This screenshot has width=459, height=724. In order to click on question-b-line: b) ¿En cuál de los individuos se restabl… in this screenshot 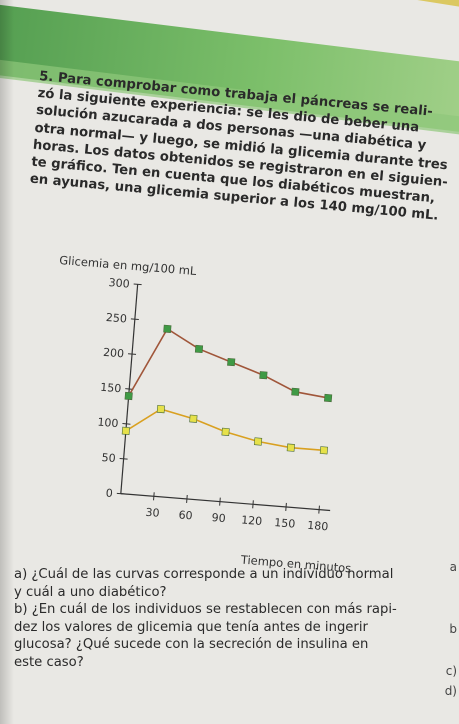, I will do `click(205, 609)`.